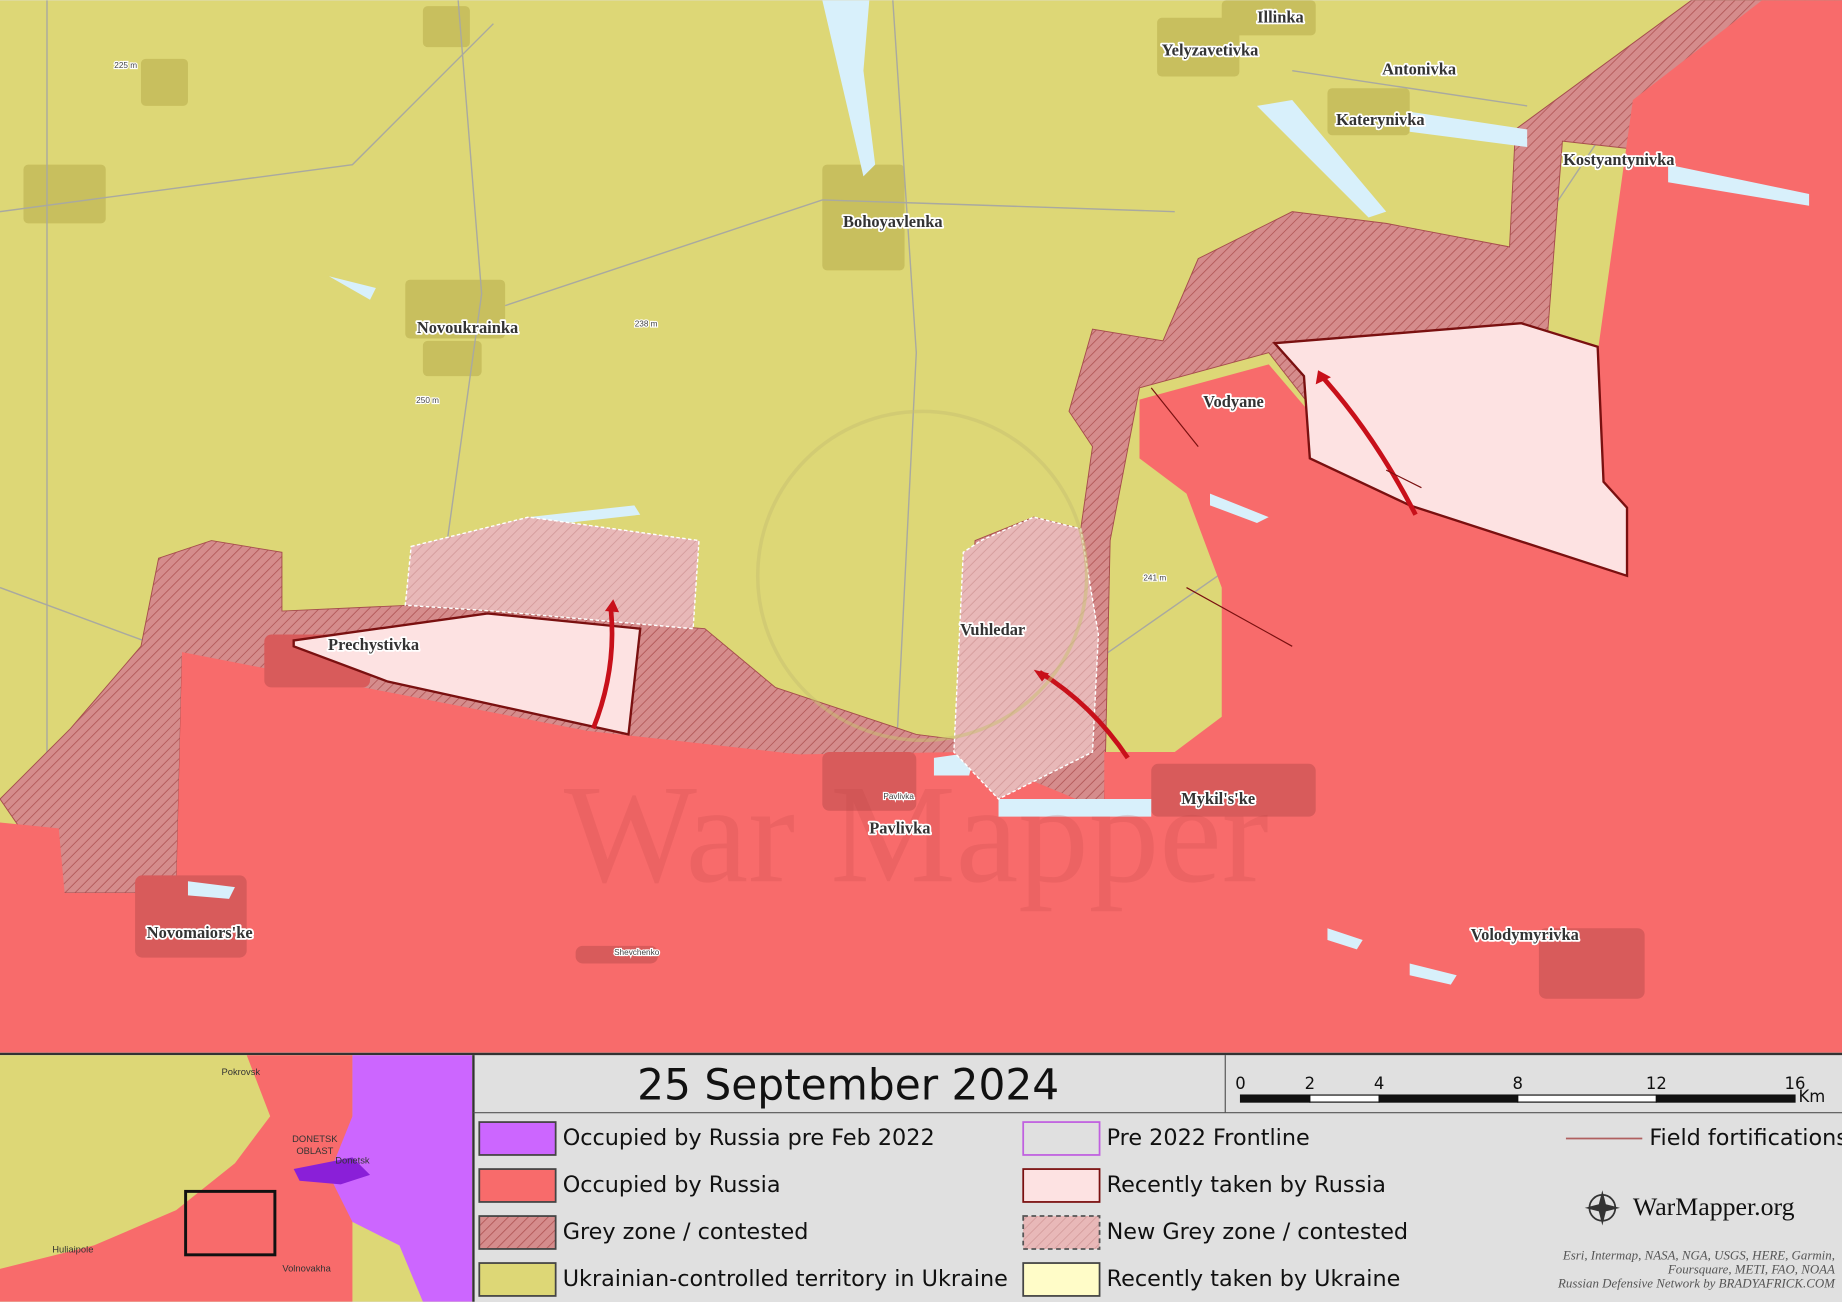 The image size is (1842, 1302). Describe the element at coordinates (1812, 1096) in the screenshot. I see `scale-unit: Km` at that location.